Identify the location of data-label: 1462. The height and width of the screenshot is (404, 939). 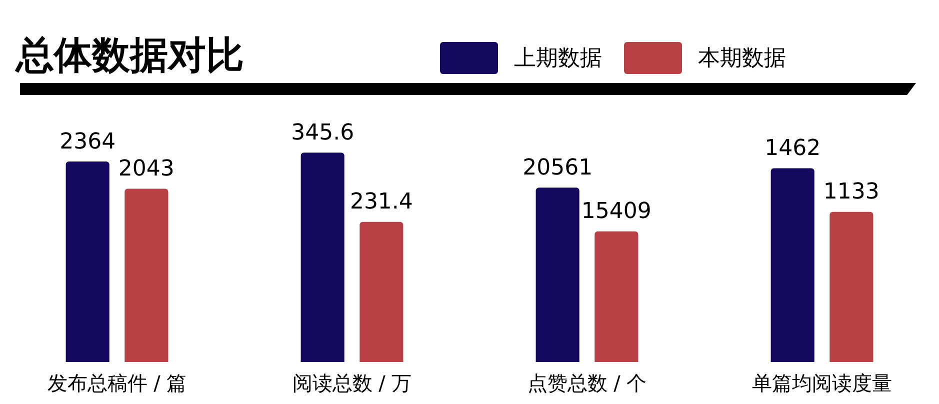
(792, 149).